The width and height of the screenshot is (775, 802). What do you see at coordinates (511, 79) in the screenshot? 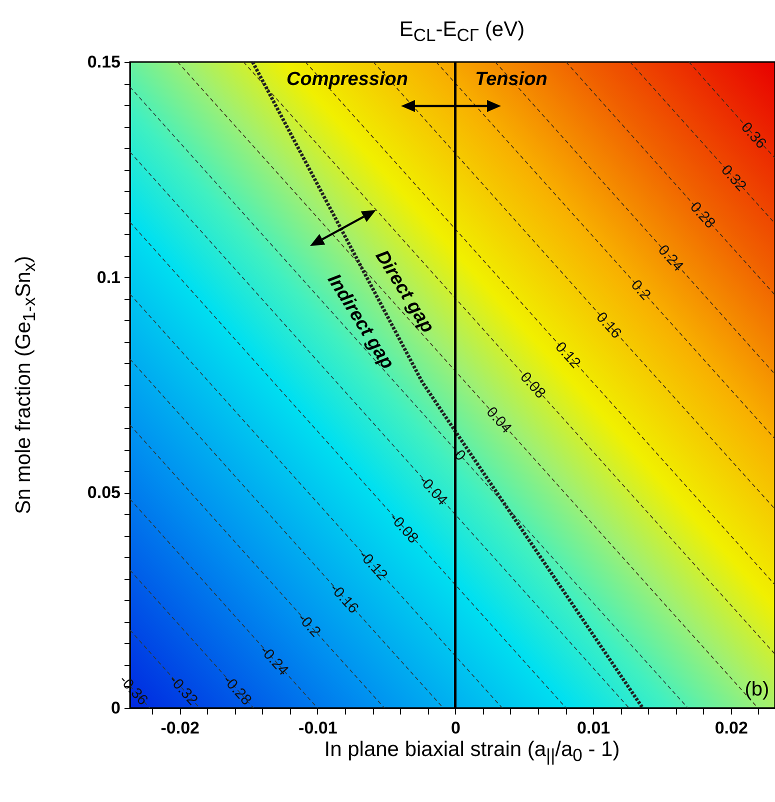
I see `annotation: Tension` at bounding box center [511, 79].